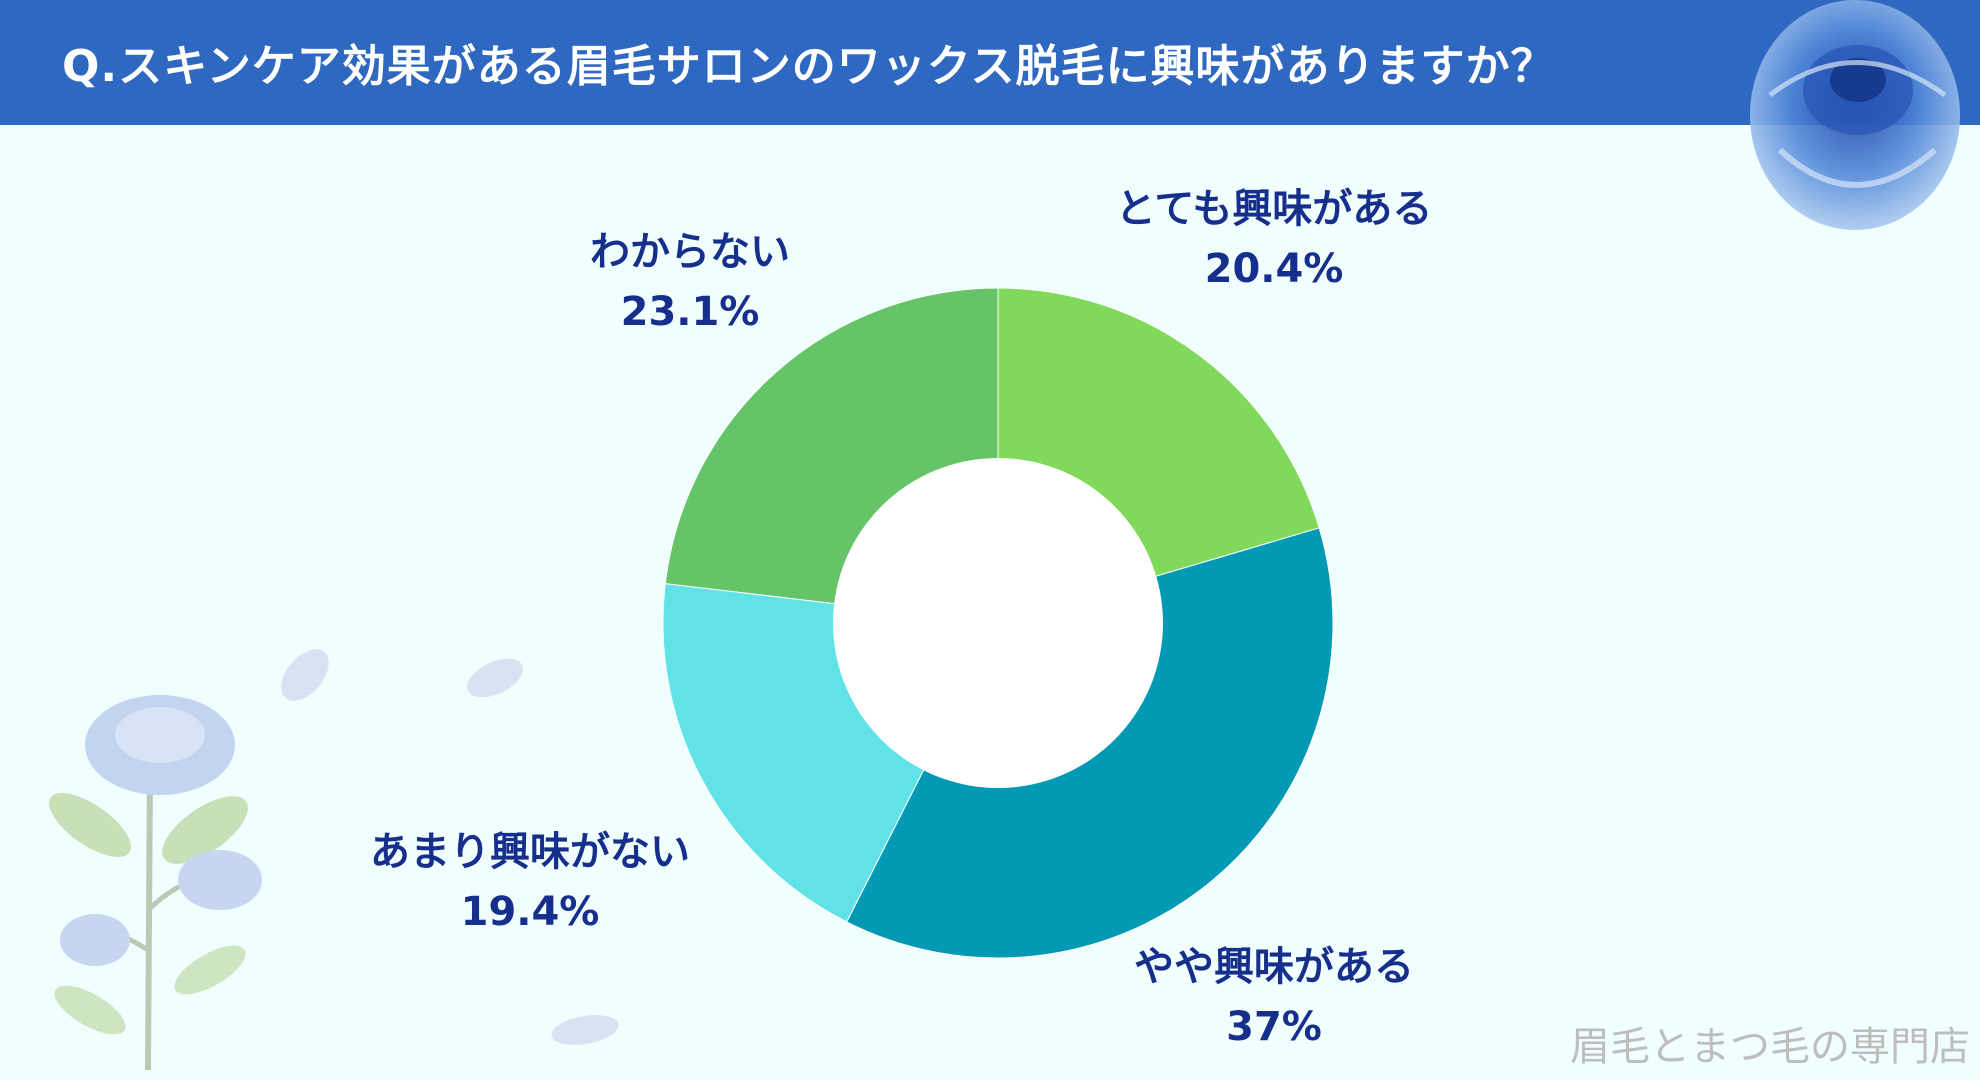 The height and width of the screenshot is (1080, 1980). Describe the element at coordinates (1770, 1047) in the screenshot. I see `watermark-text: 眉毛とまつ毛の専門店` at that location.